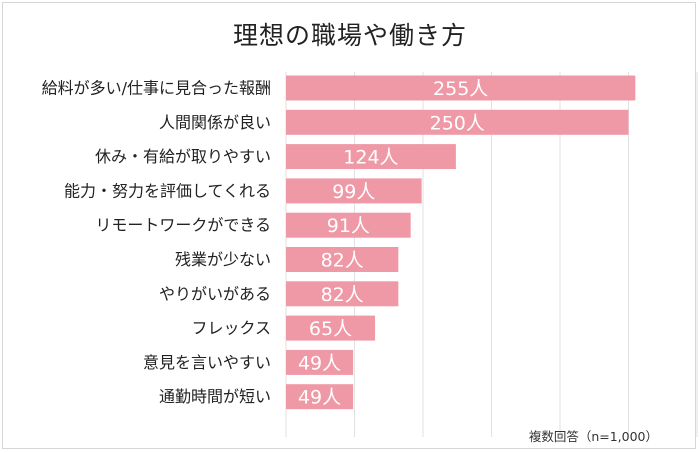 This screenshot has width=700, height=453. I want to click on value-label: 255人, so click(460, 89).